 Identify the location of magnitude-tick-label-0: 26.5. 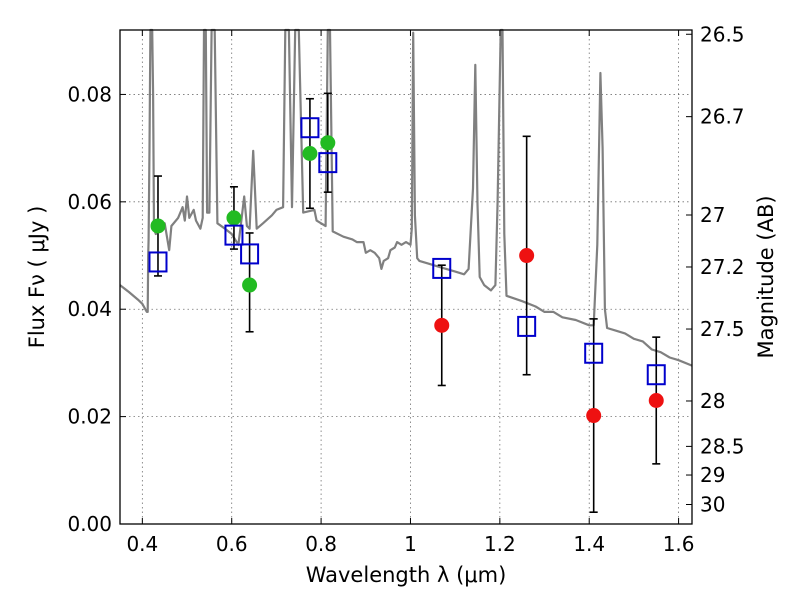
(722, 34).